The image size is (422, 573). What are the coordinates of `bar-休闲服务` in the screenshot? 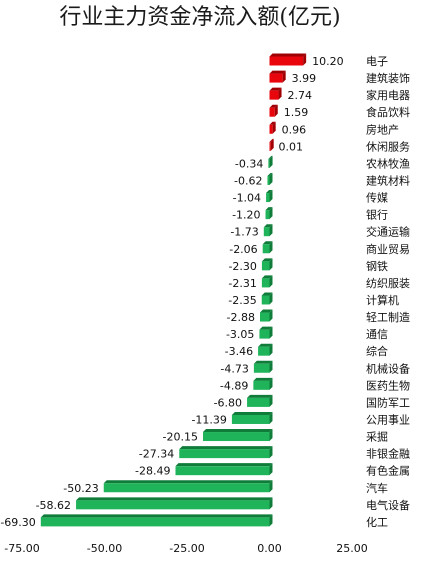 It's located at (271, 144).